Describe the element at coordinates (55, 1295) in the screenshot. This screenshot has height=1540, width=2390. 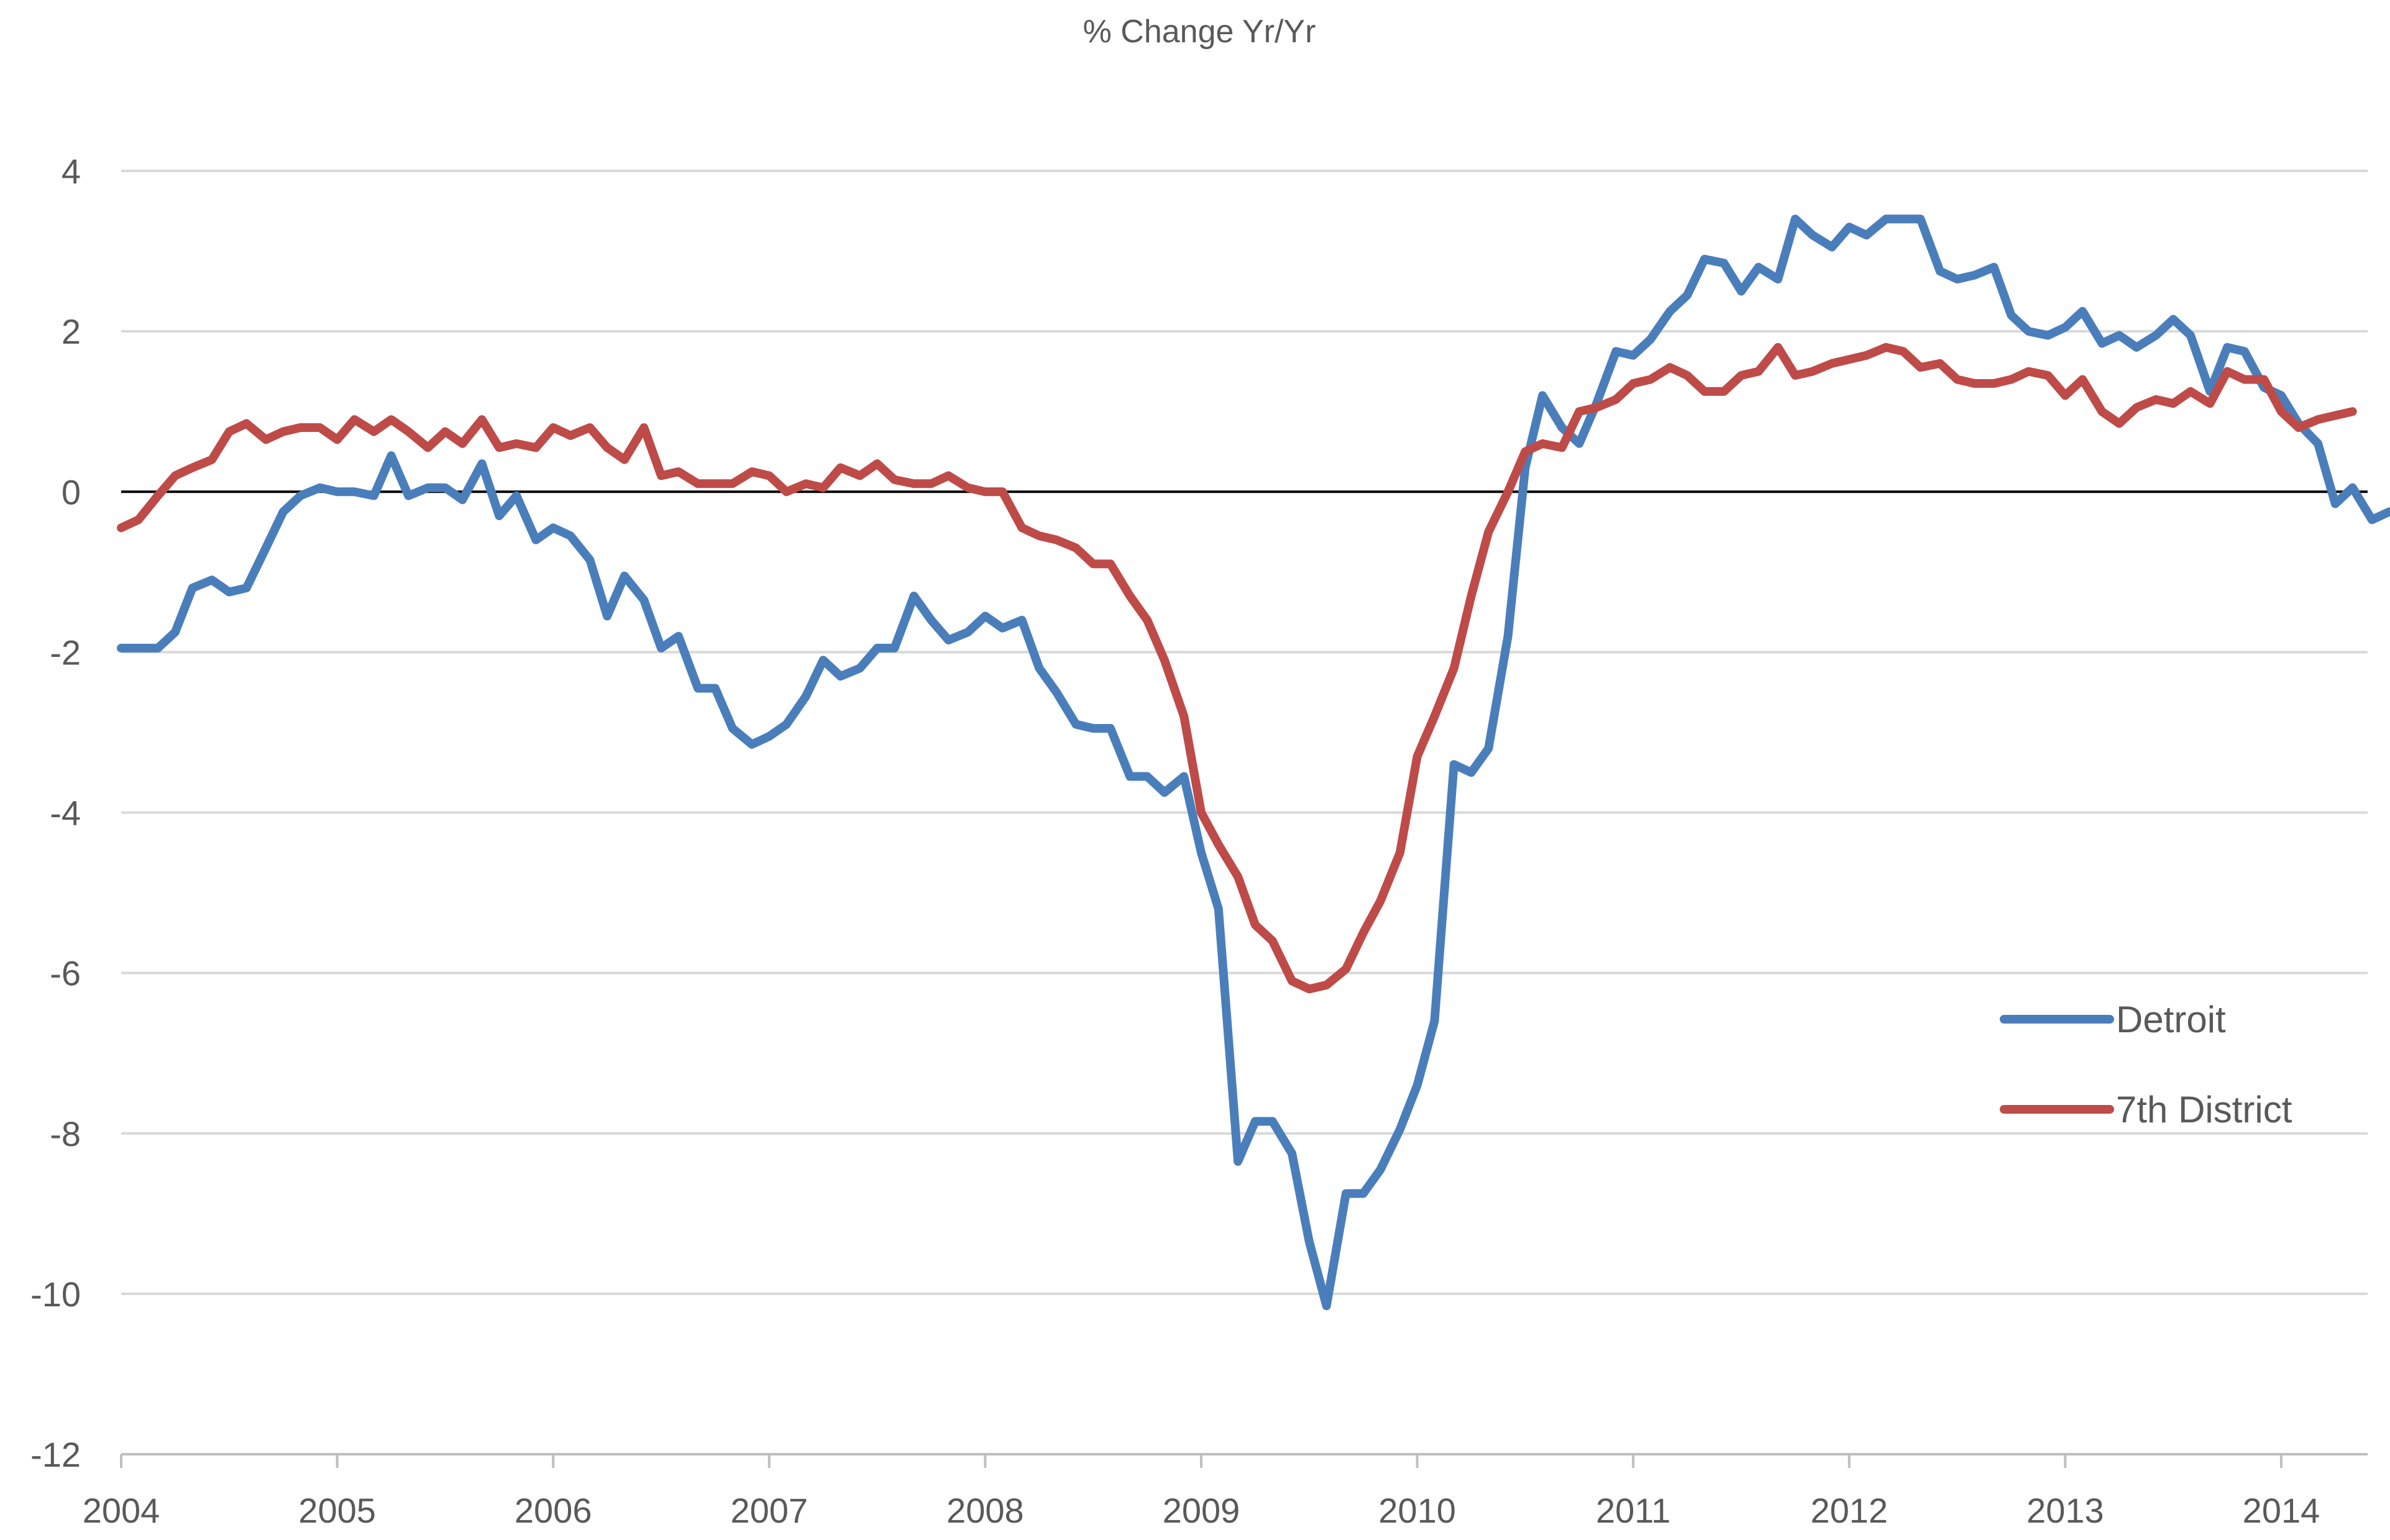
I see `y-tick-label: -10` at that location.